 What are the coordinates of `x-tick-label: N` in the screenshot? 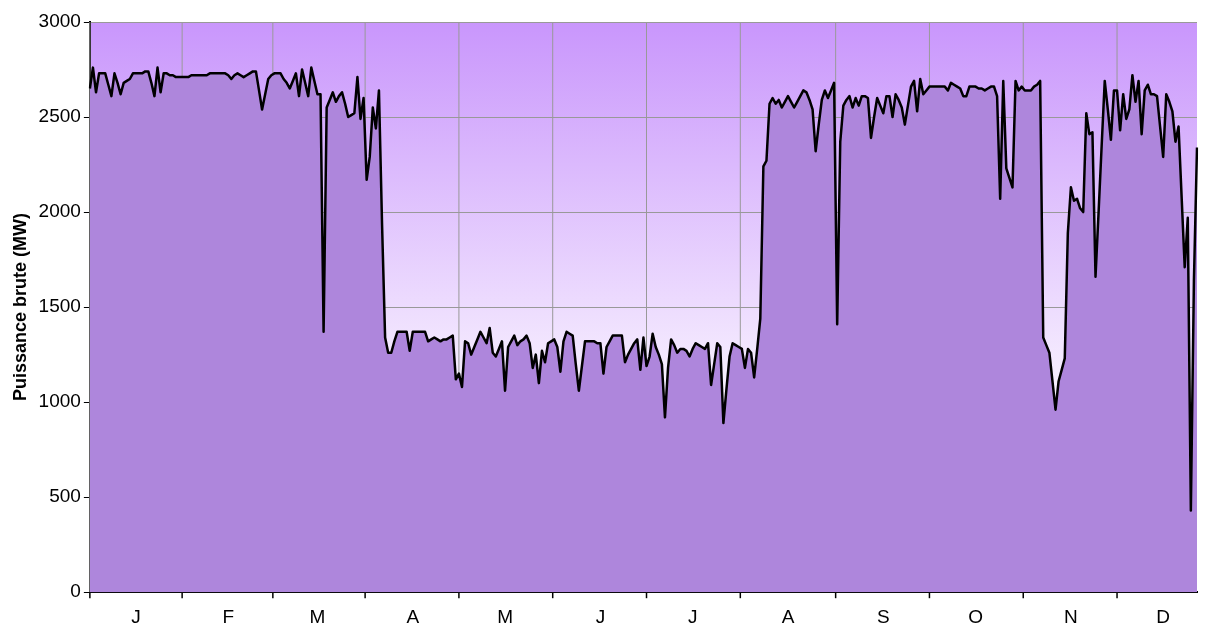 It's located at (1071, 616).